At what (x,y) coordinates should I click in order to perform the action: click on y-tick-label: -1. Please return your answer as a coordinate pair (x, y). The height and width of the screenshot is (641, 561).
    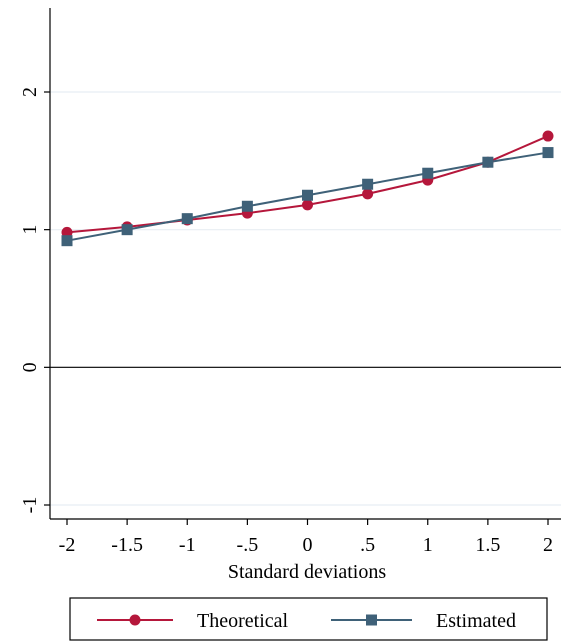
    Looking at the image, I should click on (30, 505).